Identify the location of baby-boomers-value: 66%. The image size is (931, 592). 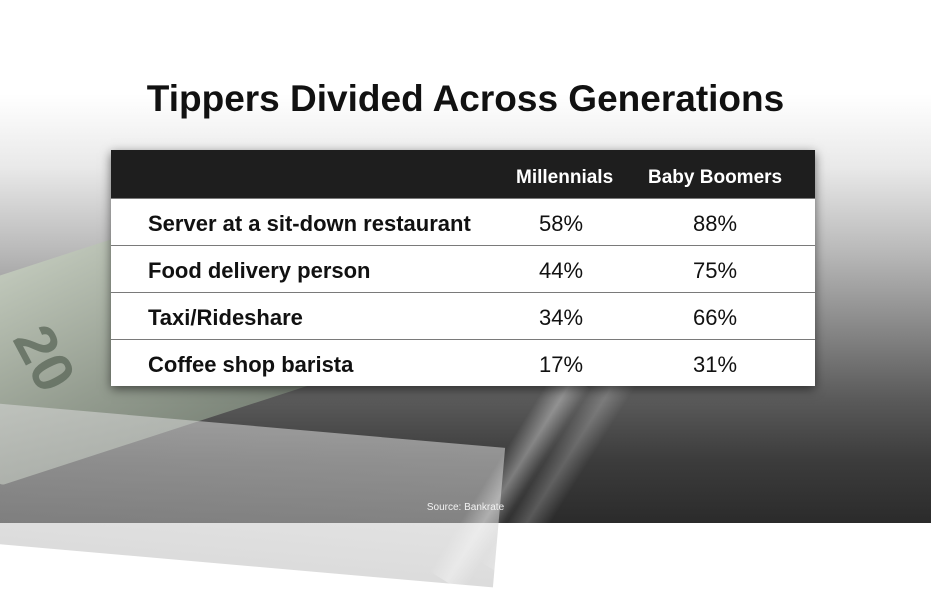
(715, 317).